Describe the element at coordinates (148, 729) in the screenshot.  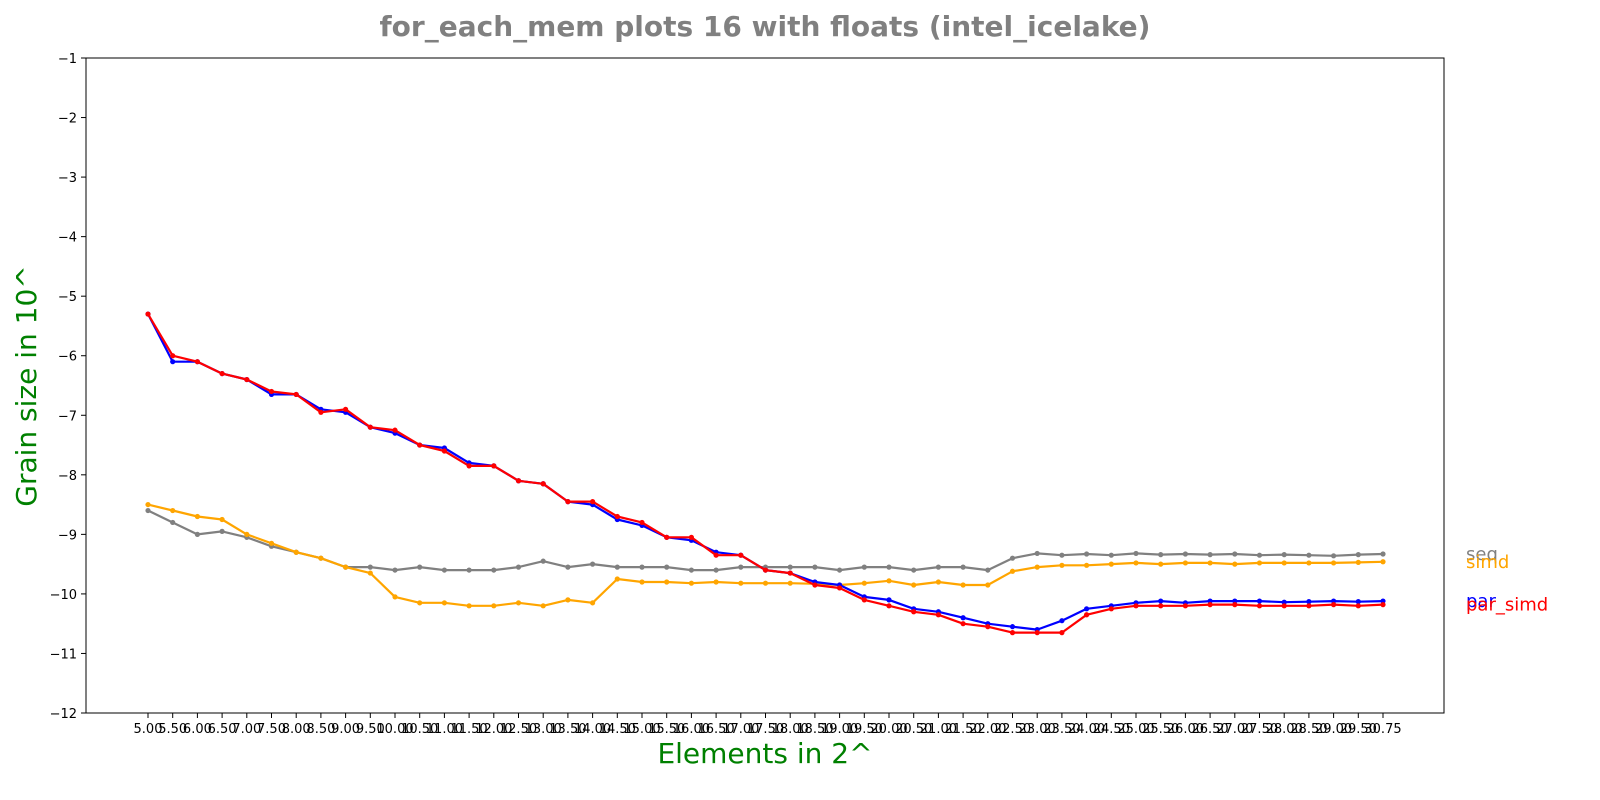
I see `x-tick-label: 5.00` at that location.